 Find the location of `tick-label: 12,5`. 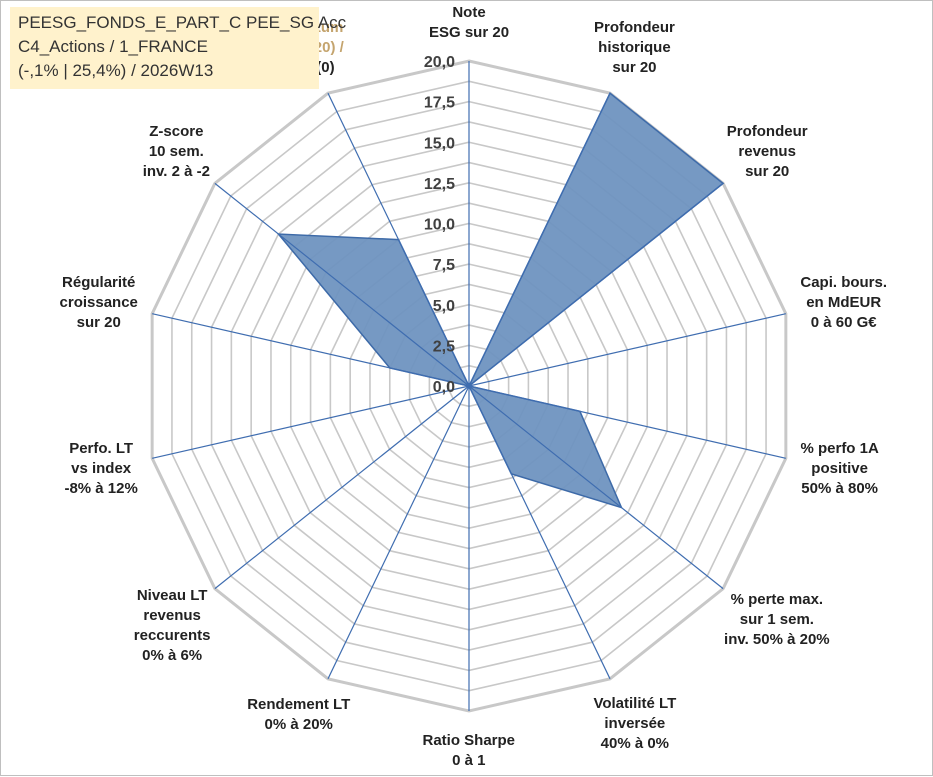

tick-label: 12,5 is located at coordinates (439, 184).